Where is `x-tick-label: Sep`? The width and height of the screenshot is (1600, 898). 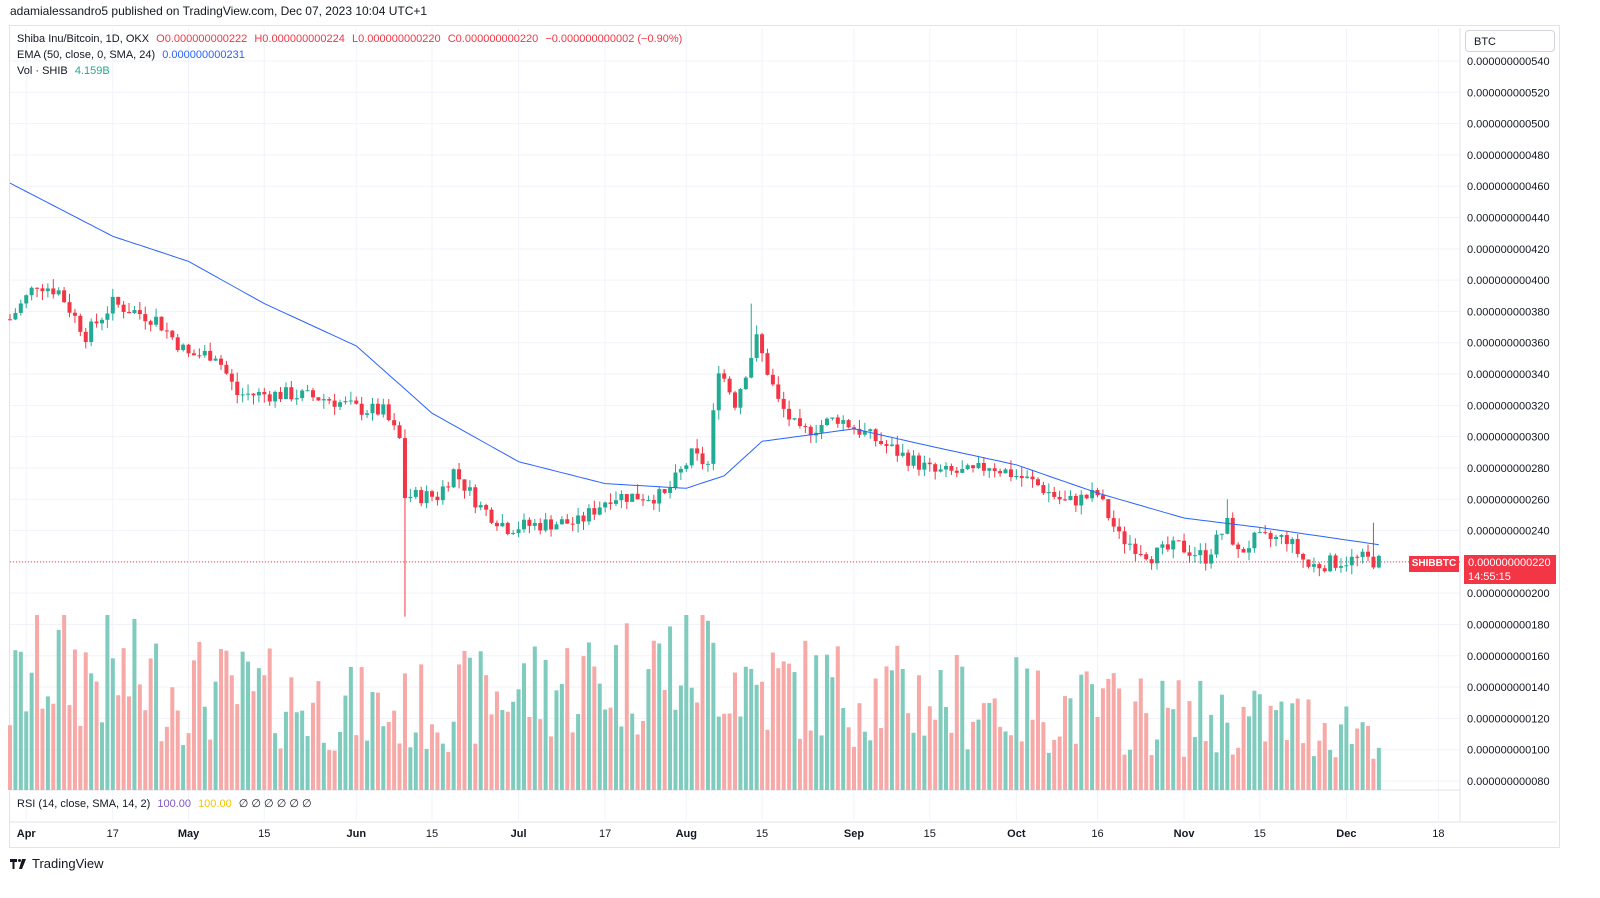 x-tick-label: Sep is located at coordinates (854, 834).